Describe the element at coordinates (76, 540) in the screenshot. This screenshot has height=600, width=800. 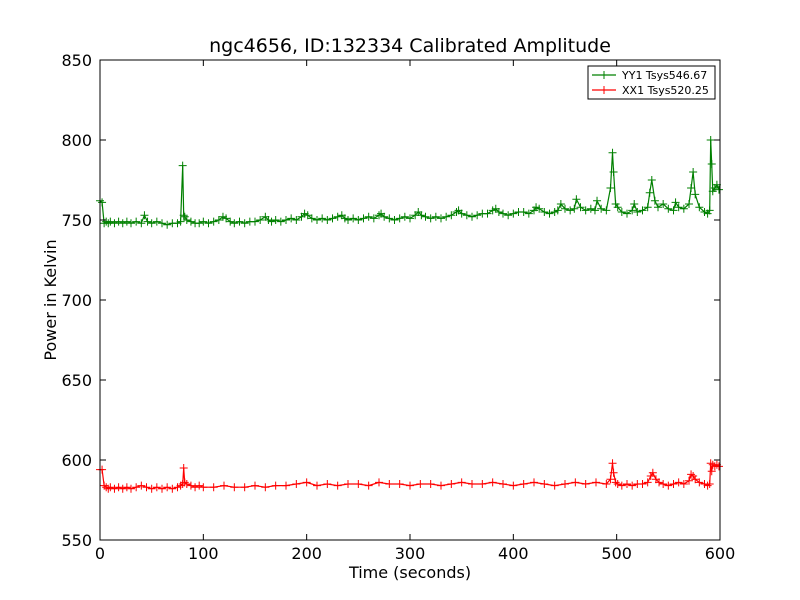
I see `y-tick-label: 550` at that location.